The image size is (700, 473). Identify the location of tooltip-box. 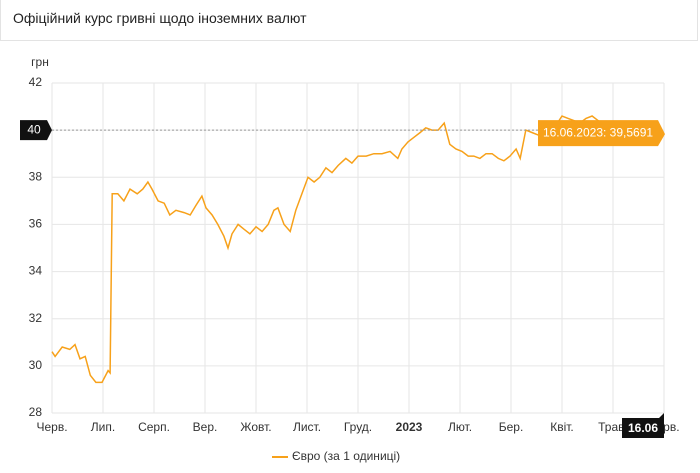
(601, 133).